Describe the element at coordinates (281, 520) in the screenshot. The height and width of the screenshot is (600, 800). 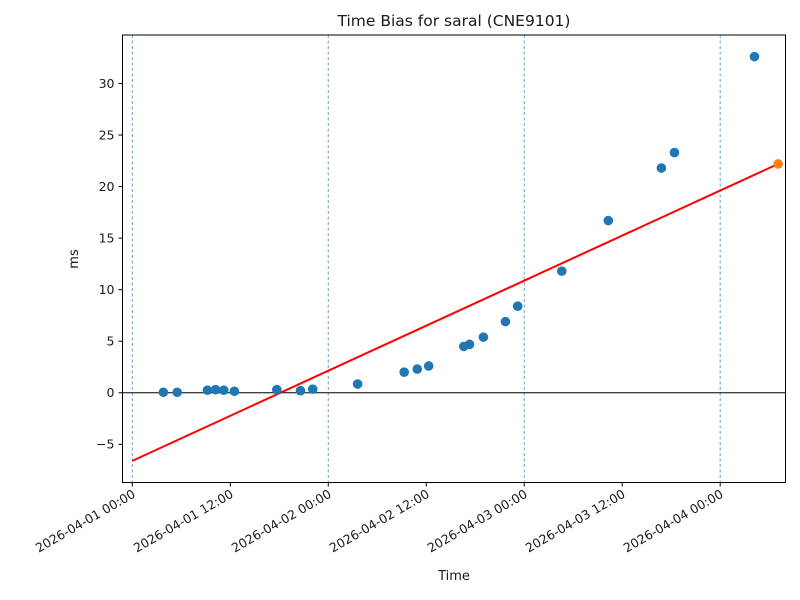
I see `x-tick-label: 2026-04-02 00:00` at that location.